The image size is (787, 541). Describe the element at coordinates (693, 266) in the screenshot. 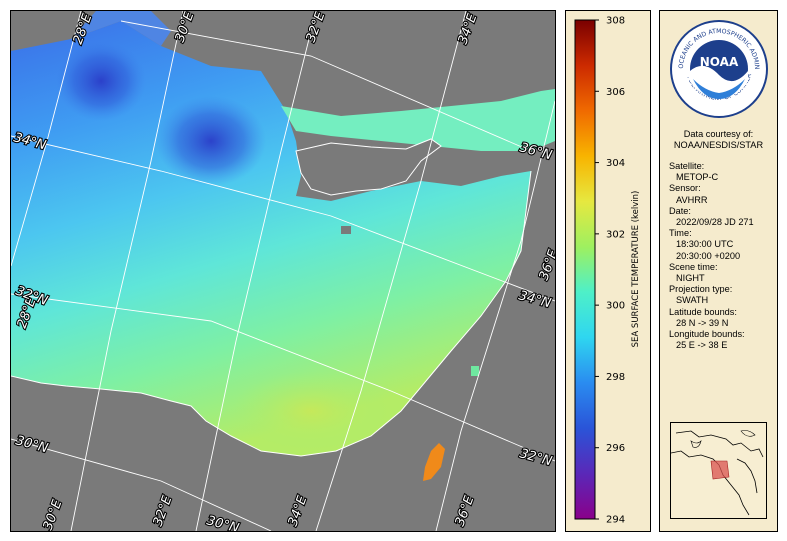

I see `scene-time-label: Scene time:` at that location.